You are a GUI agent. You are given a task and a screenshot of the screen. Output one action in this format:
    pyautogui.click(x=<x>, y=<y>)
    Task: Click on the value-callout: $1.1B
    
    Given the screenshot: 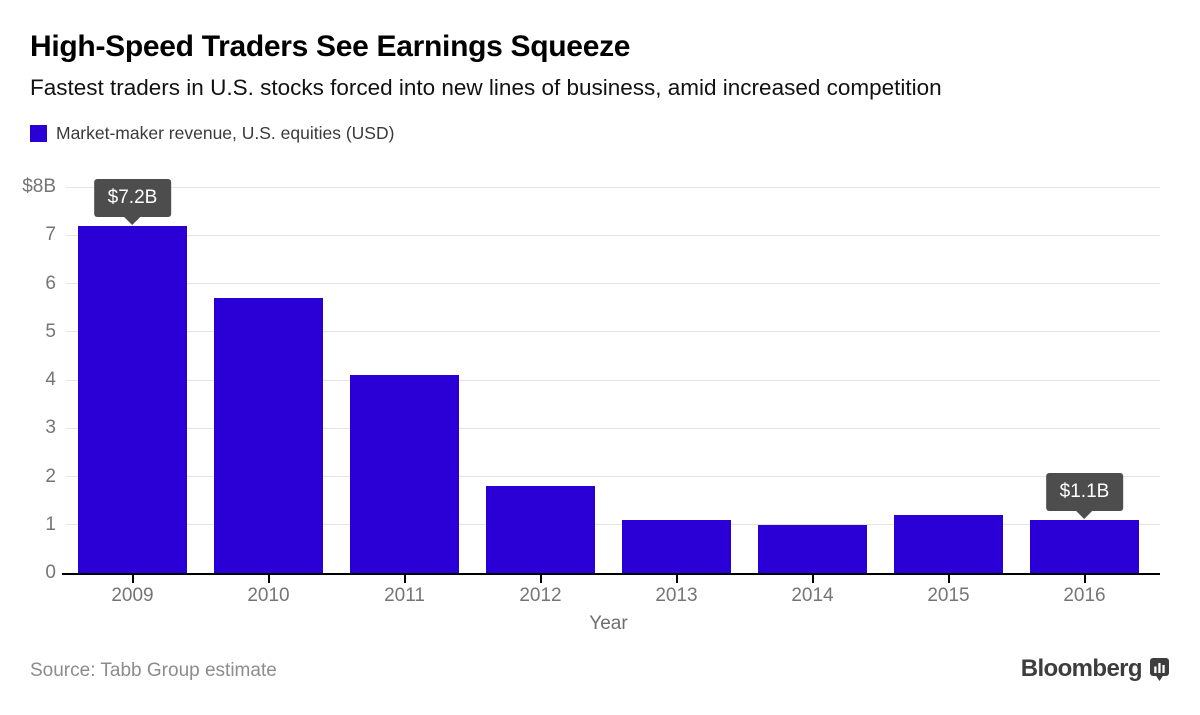 What is the action you would take?
    pyautogui.click(x=1084, y=495)
    